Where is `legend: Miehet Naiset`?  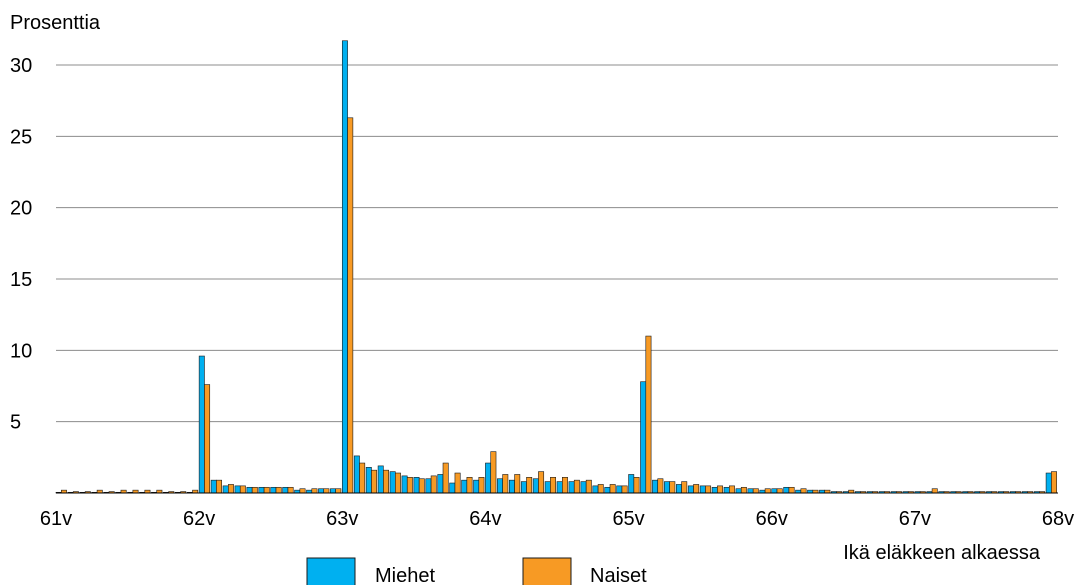
legend: Miehet Naiset is located at coordinates (476, 571).